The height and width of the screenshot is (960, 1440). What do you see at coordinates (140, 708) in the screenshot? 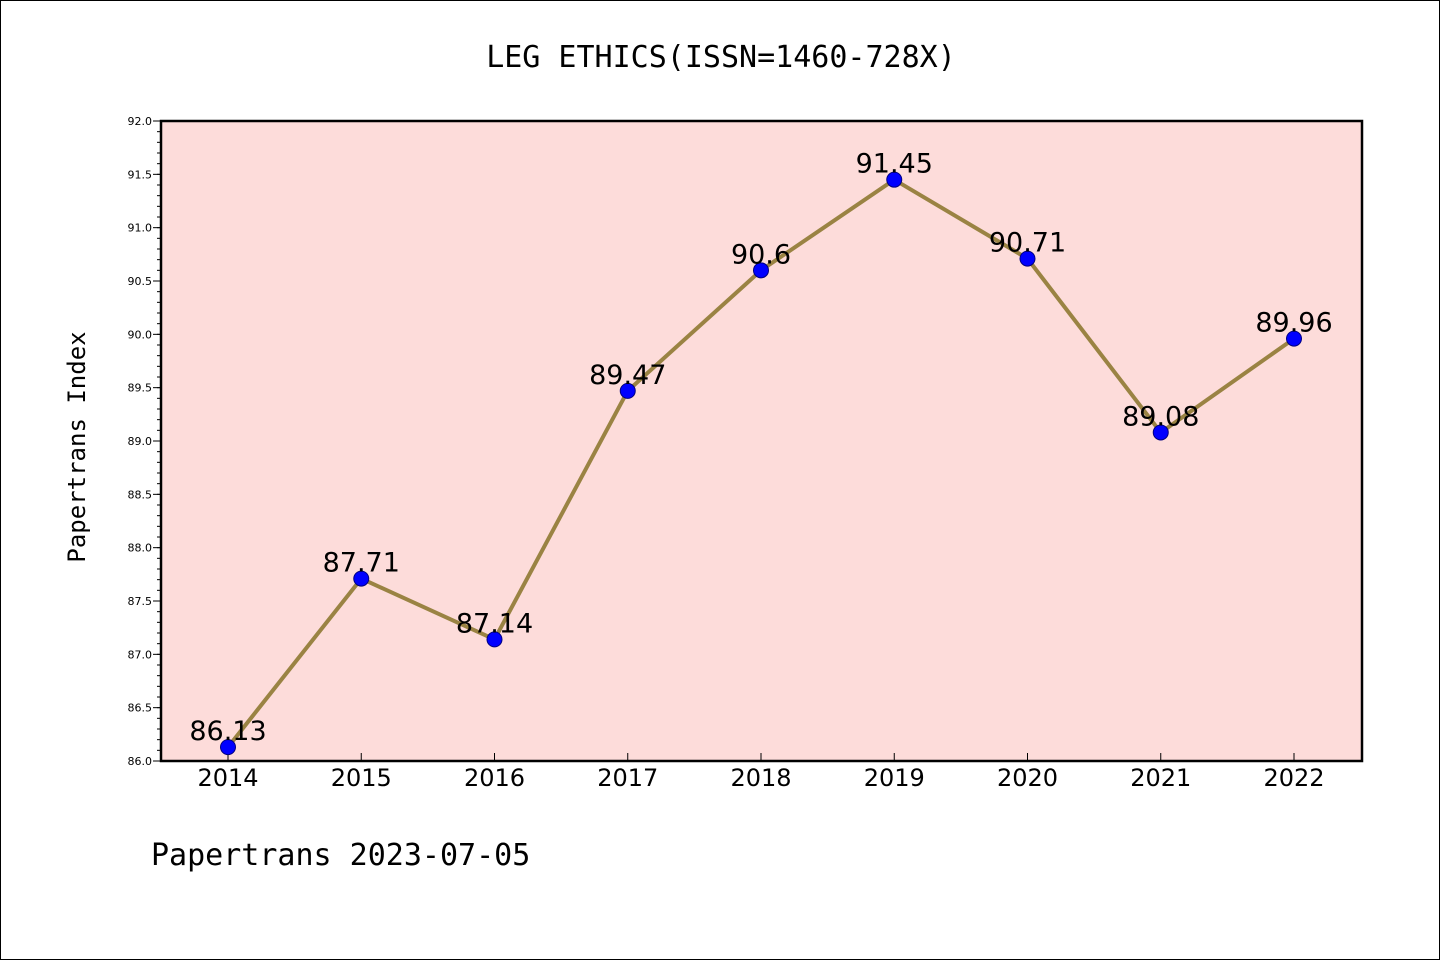
I see `y-tick-label: 86.5` at bounding box center [140, 708].